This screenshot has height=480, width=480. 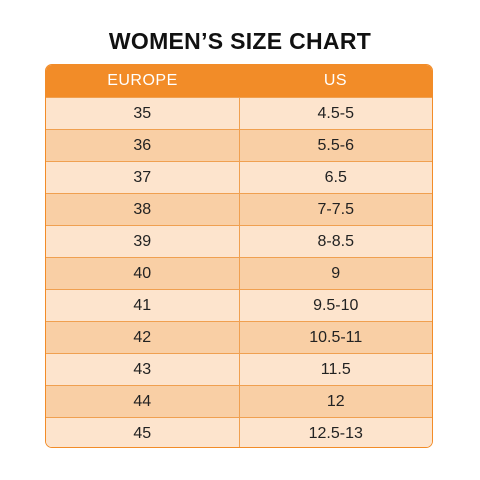 I want to click on table-row: 39 8-8.5, so click(x=239, y=241).